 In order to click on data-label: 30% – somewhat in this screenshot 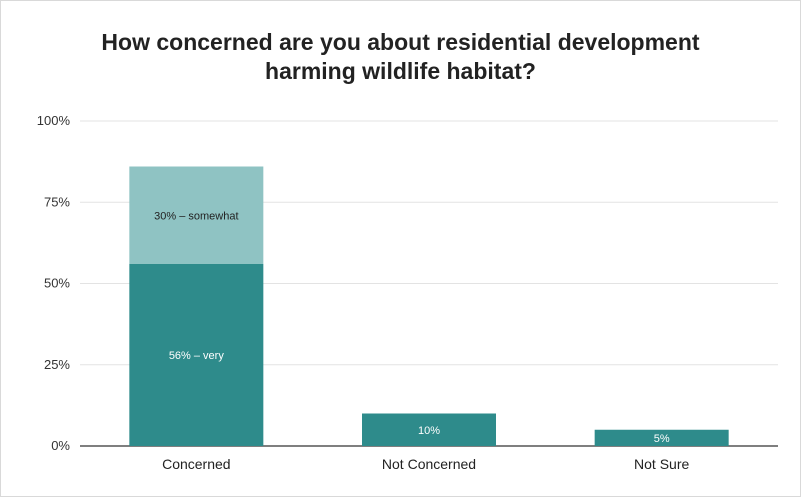, I will do `click(196, 216)`.